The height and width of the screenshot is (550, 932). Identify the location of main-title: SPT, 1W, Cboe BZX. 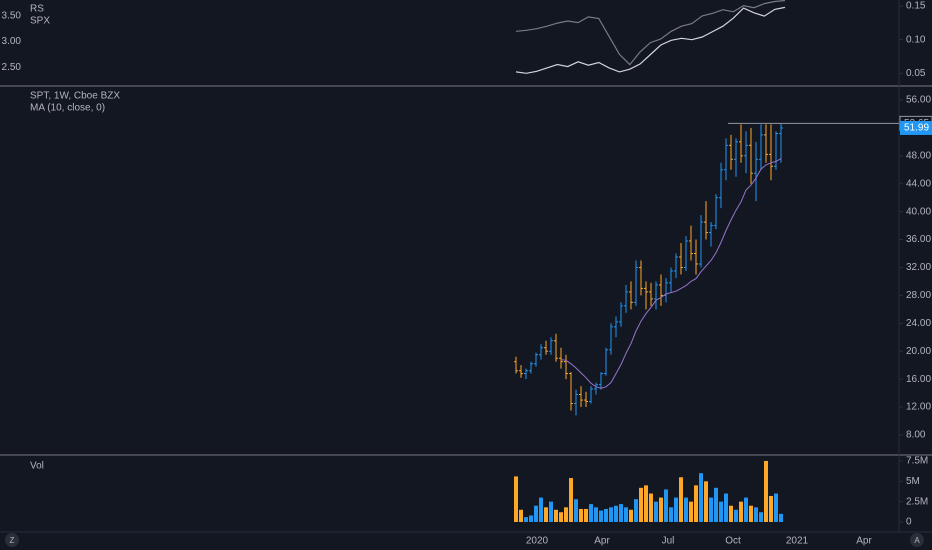
(75, 96).